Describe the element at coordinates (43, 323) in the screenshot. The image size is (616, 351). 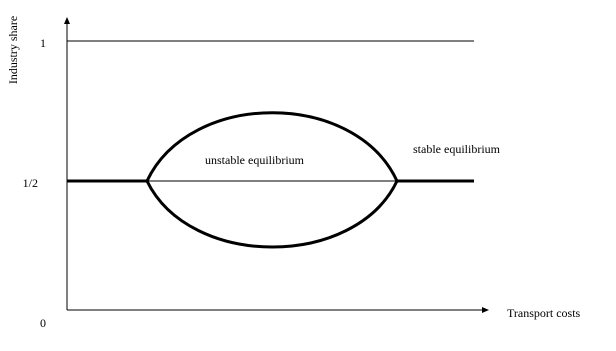
I see `y-tick-label: 0` at that location.